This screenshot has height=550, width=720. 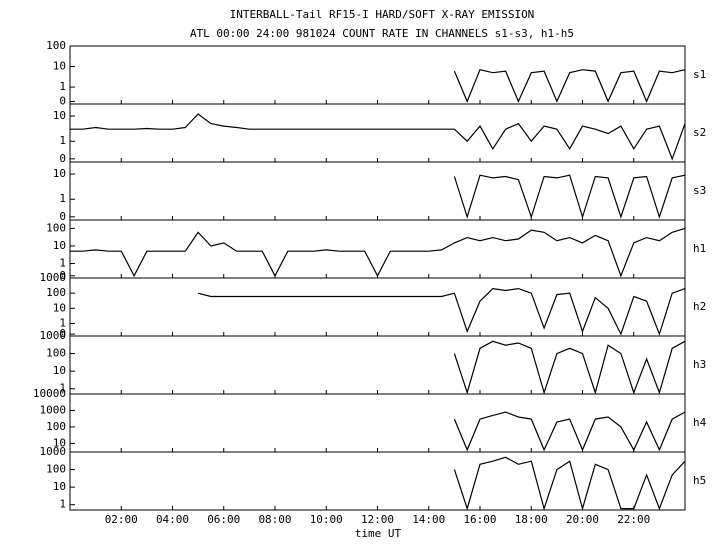 I want to click on x-tick-label: 18:00, so click(x=531, y=519).